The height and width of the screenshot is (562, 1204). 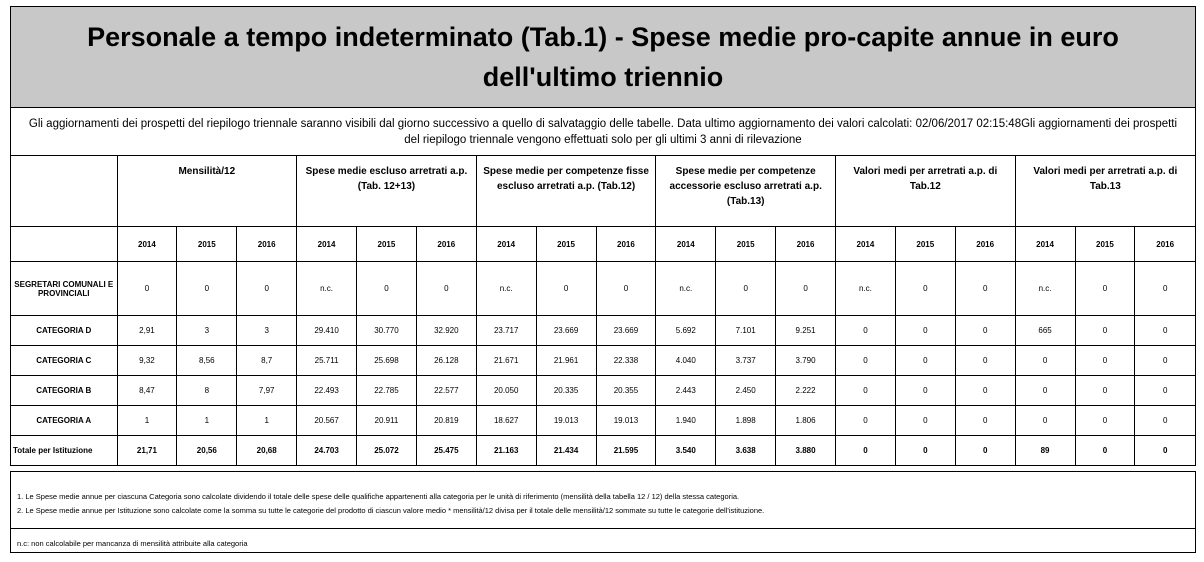 What do you see at coordinates (1104, 191) in the screenshot?
I see `group-header: Valori medi per arretrati a.p. di Tab.13` at bounding box center [1104, 191].